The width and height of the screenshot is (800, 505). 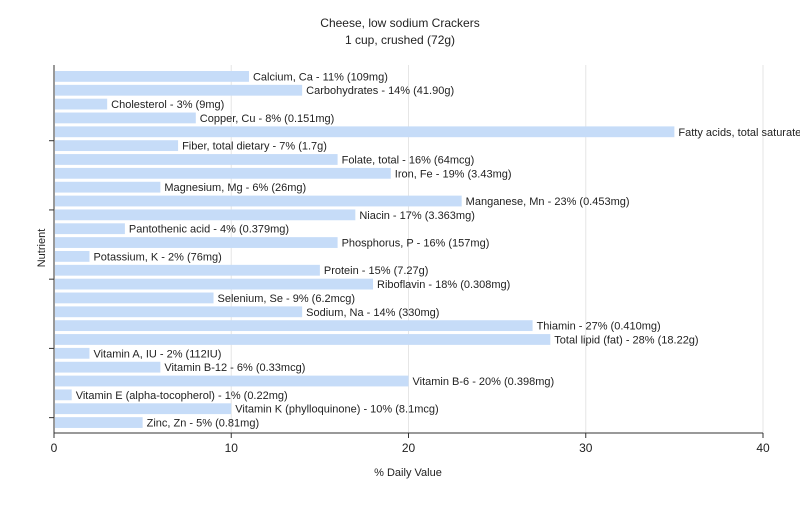 I want to click on x-tick-label: 30, so click(x=586, y=448).